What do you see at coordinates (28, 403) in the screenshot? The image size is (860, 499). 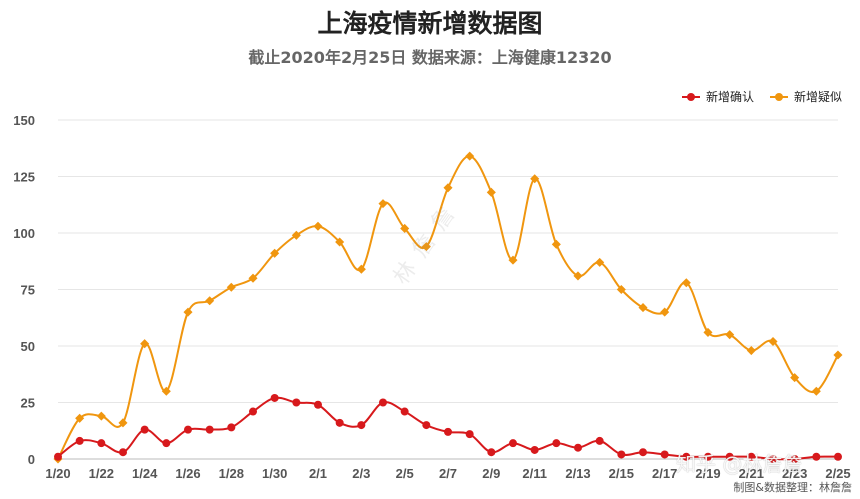 I see `y-tick-label: 25` at bounding box center [28, 403].